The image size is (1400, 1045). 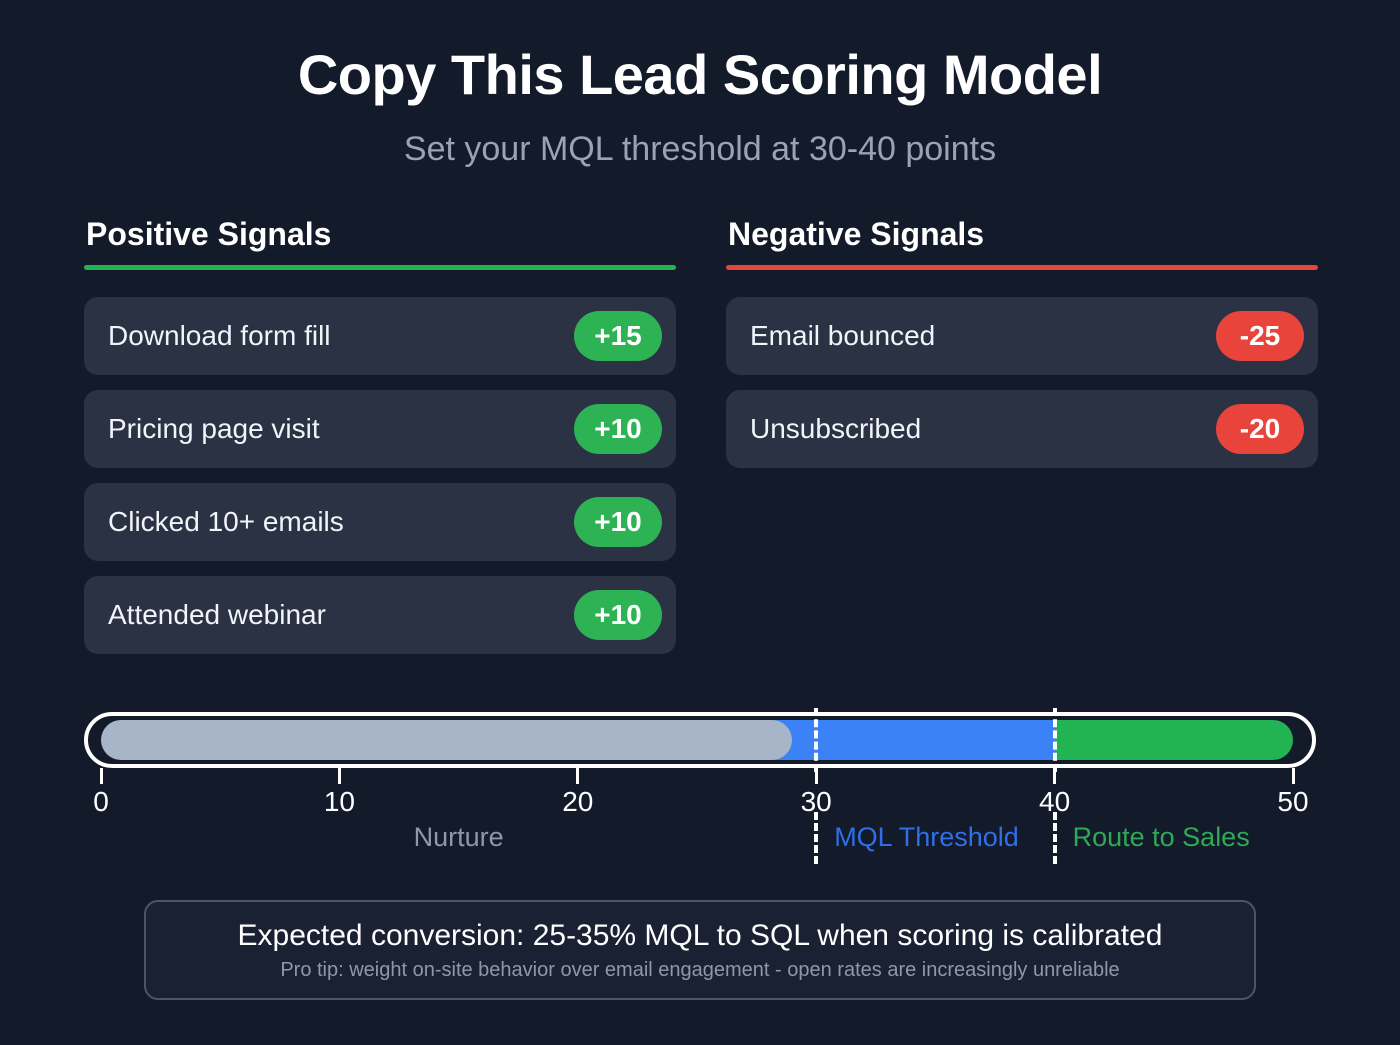 I want to click on page-title: Copy This Lead Scoring Model, so click(x=700, y=74).